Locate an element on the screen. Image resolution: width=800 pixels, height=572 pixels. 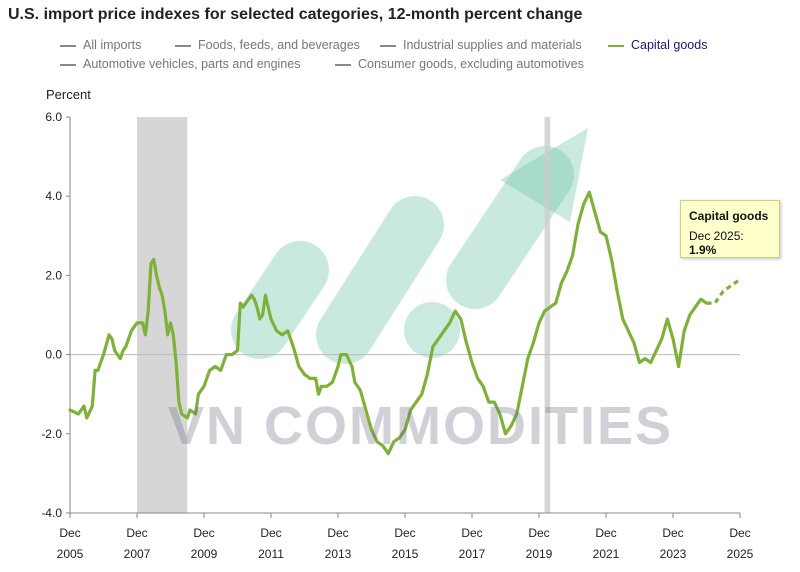
series-line-dashed is located at coordinates (723, 291).